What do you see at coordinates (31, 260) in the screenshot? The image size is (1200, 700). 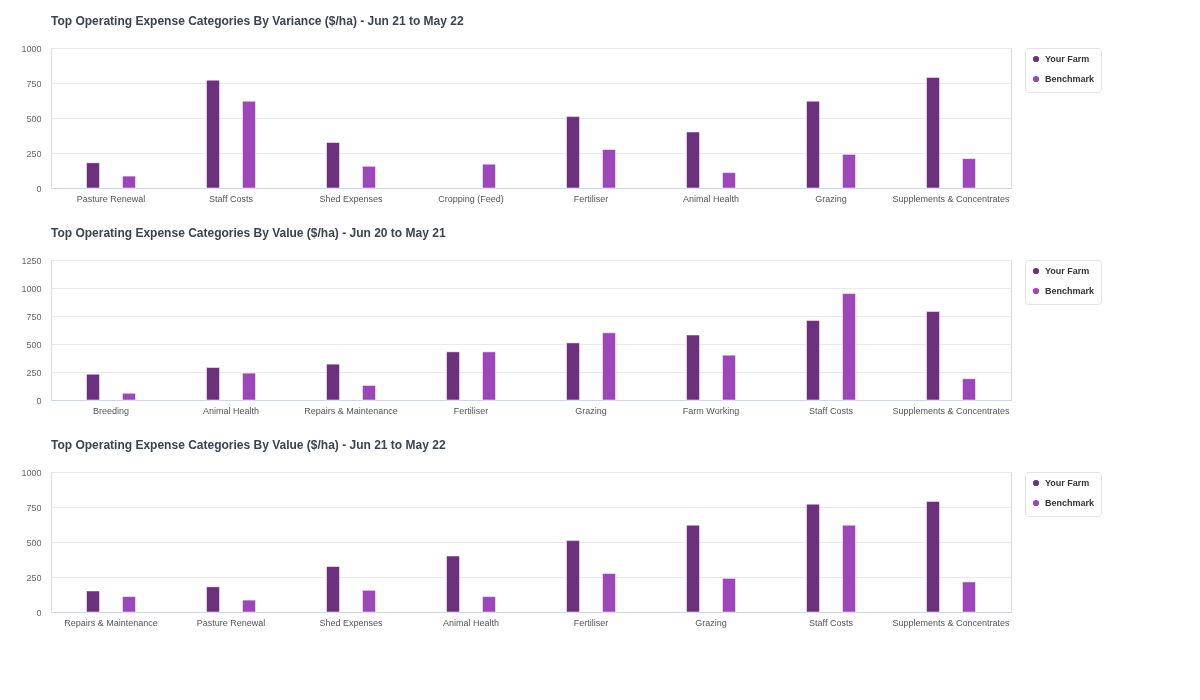 I see `y-tick-label: 1250` at bounding box center [31, 260].